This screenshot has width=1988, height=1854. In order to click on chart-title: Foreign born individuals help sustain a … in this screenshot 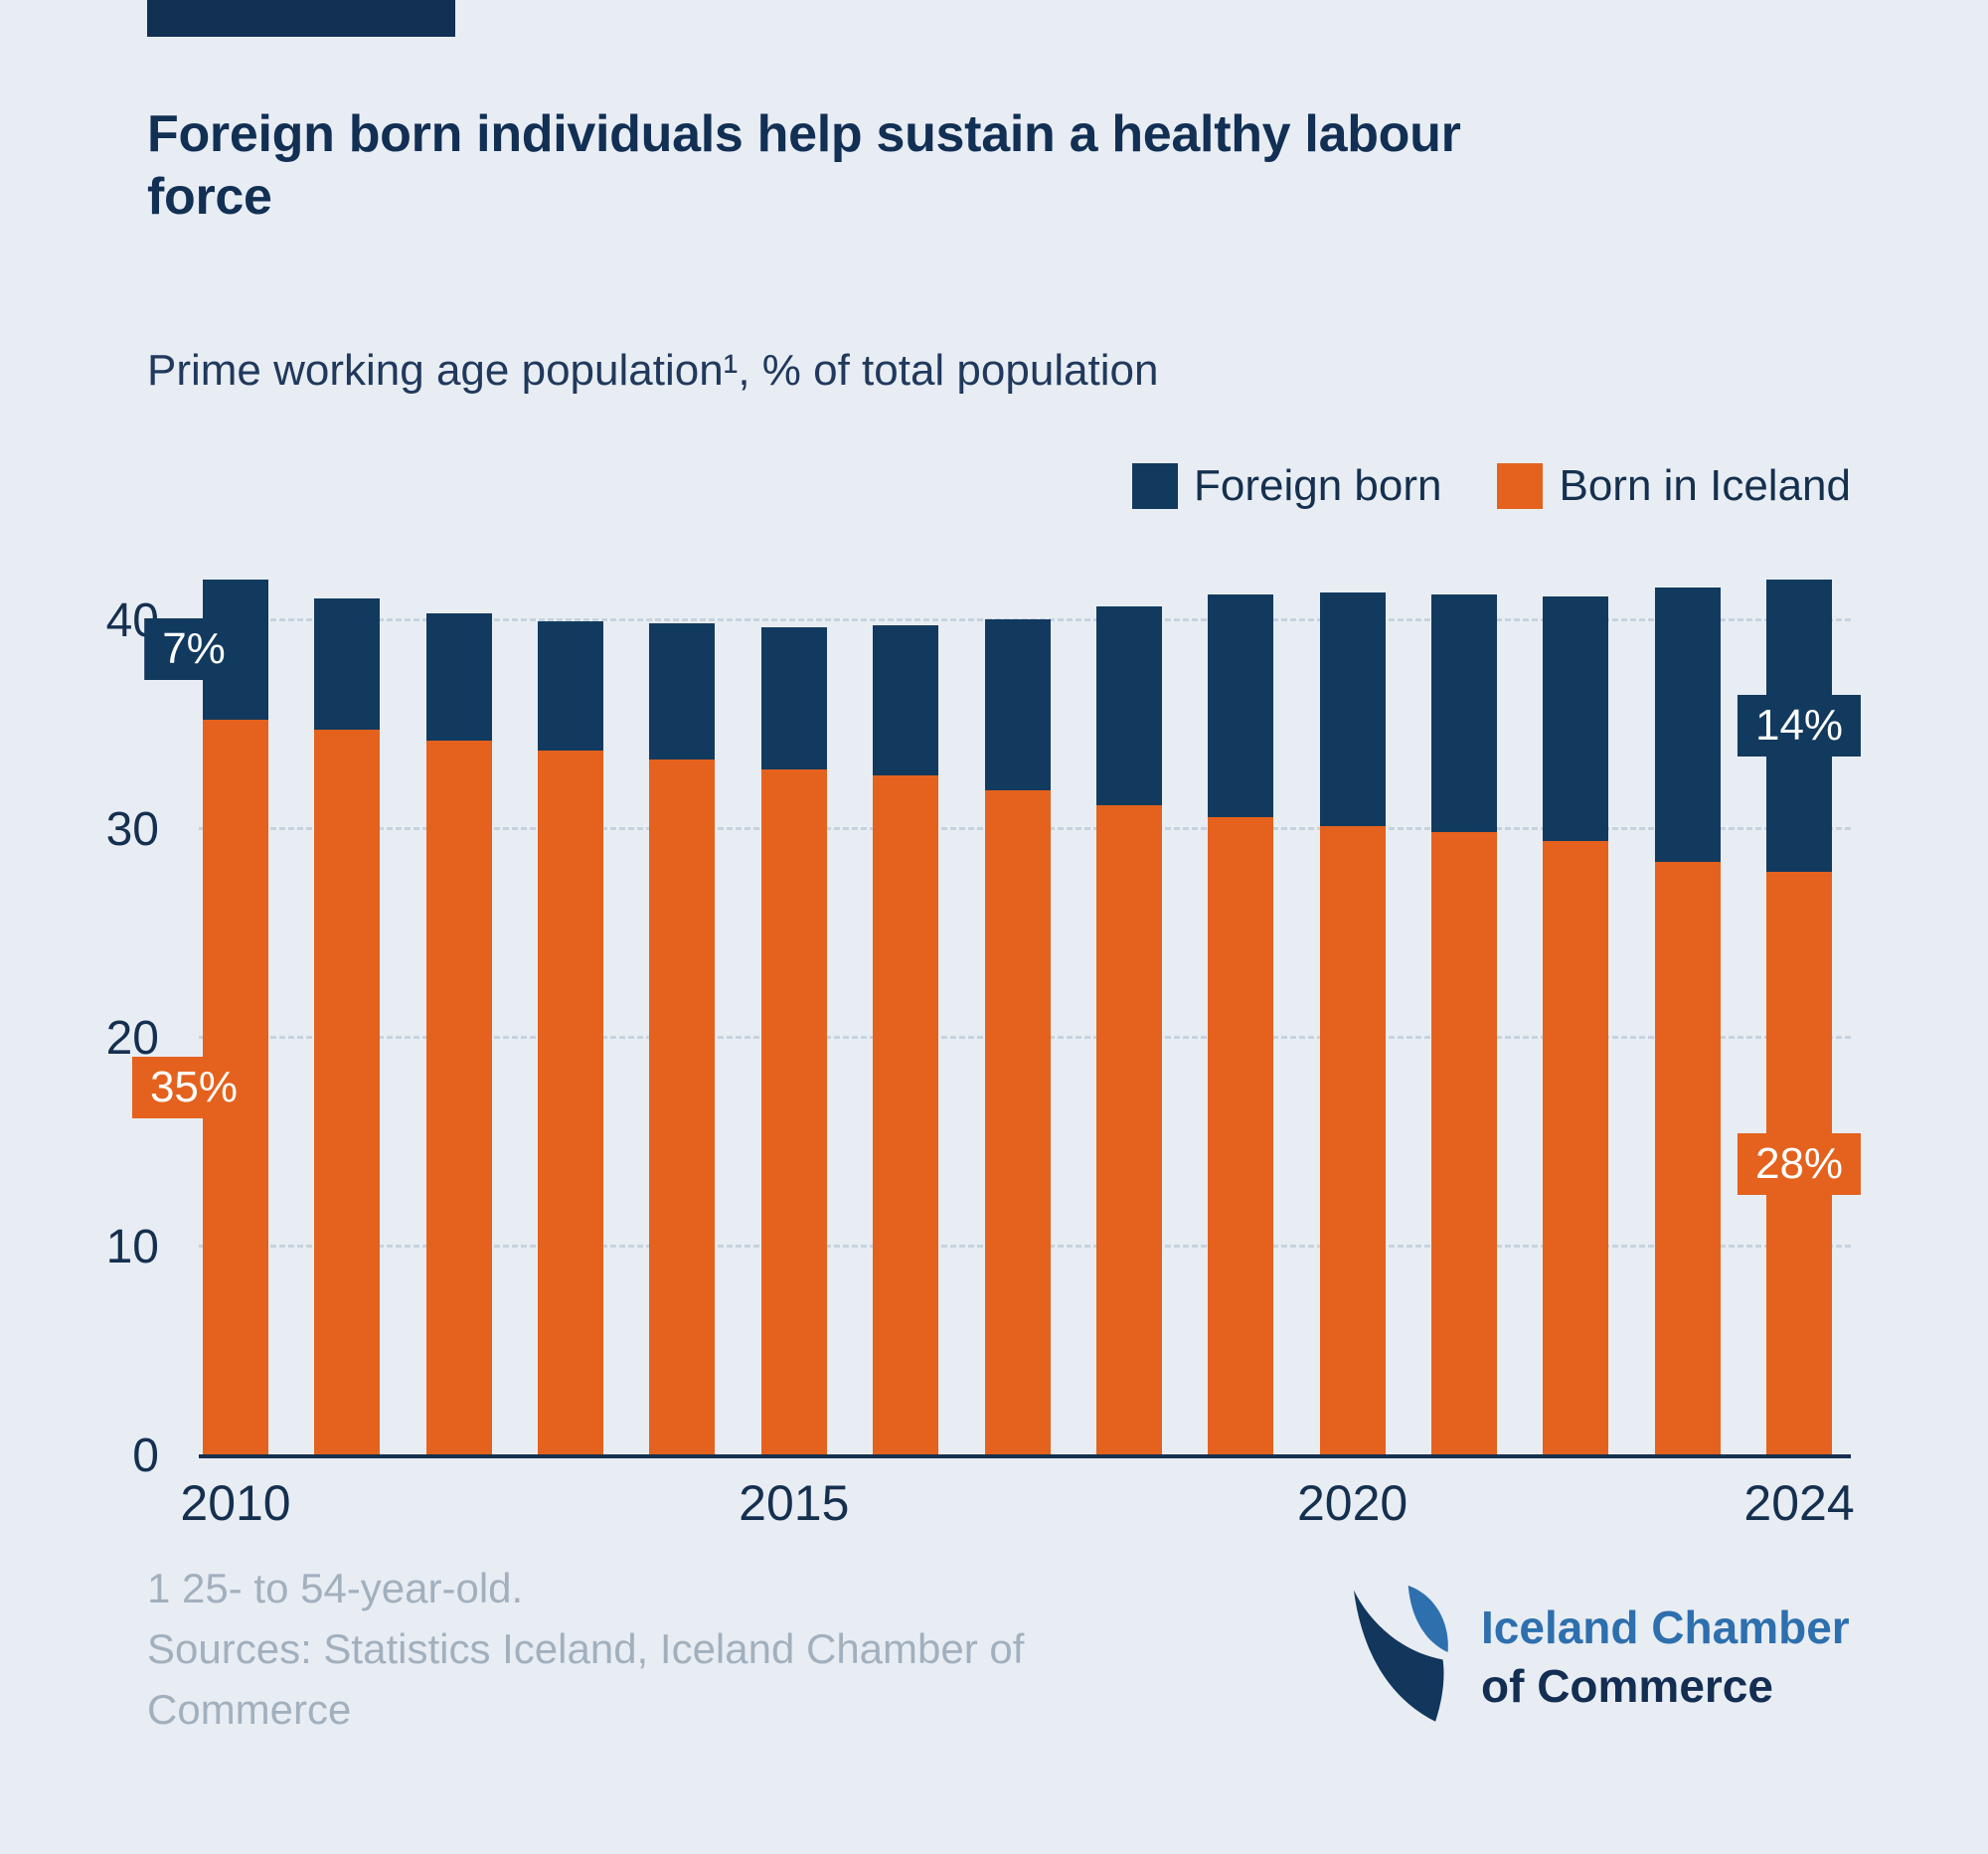, I will do `click(804, 166)`.